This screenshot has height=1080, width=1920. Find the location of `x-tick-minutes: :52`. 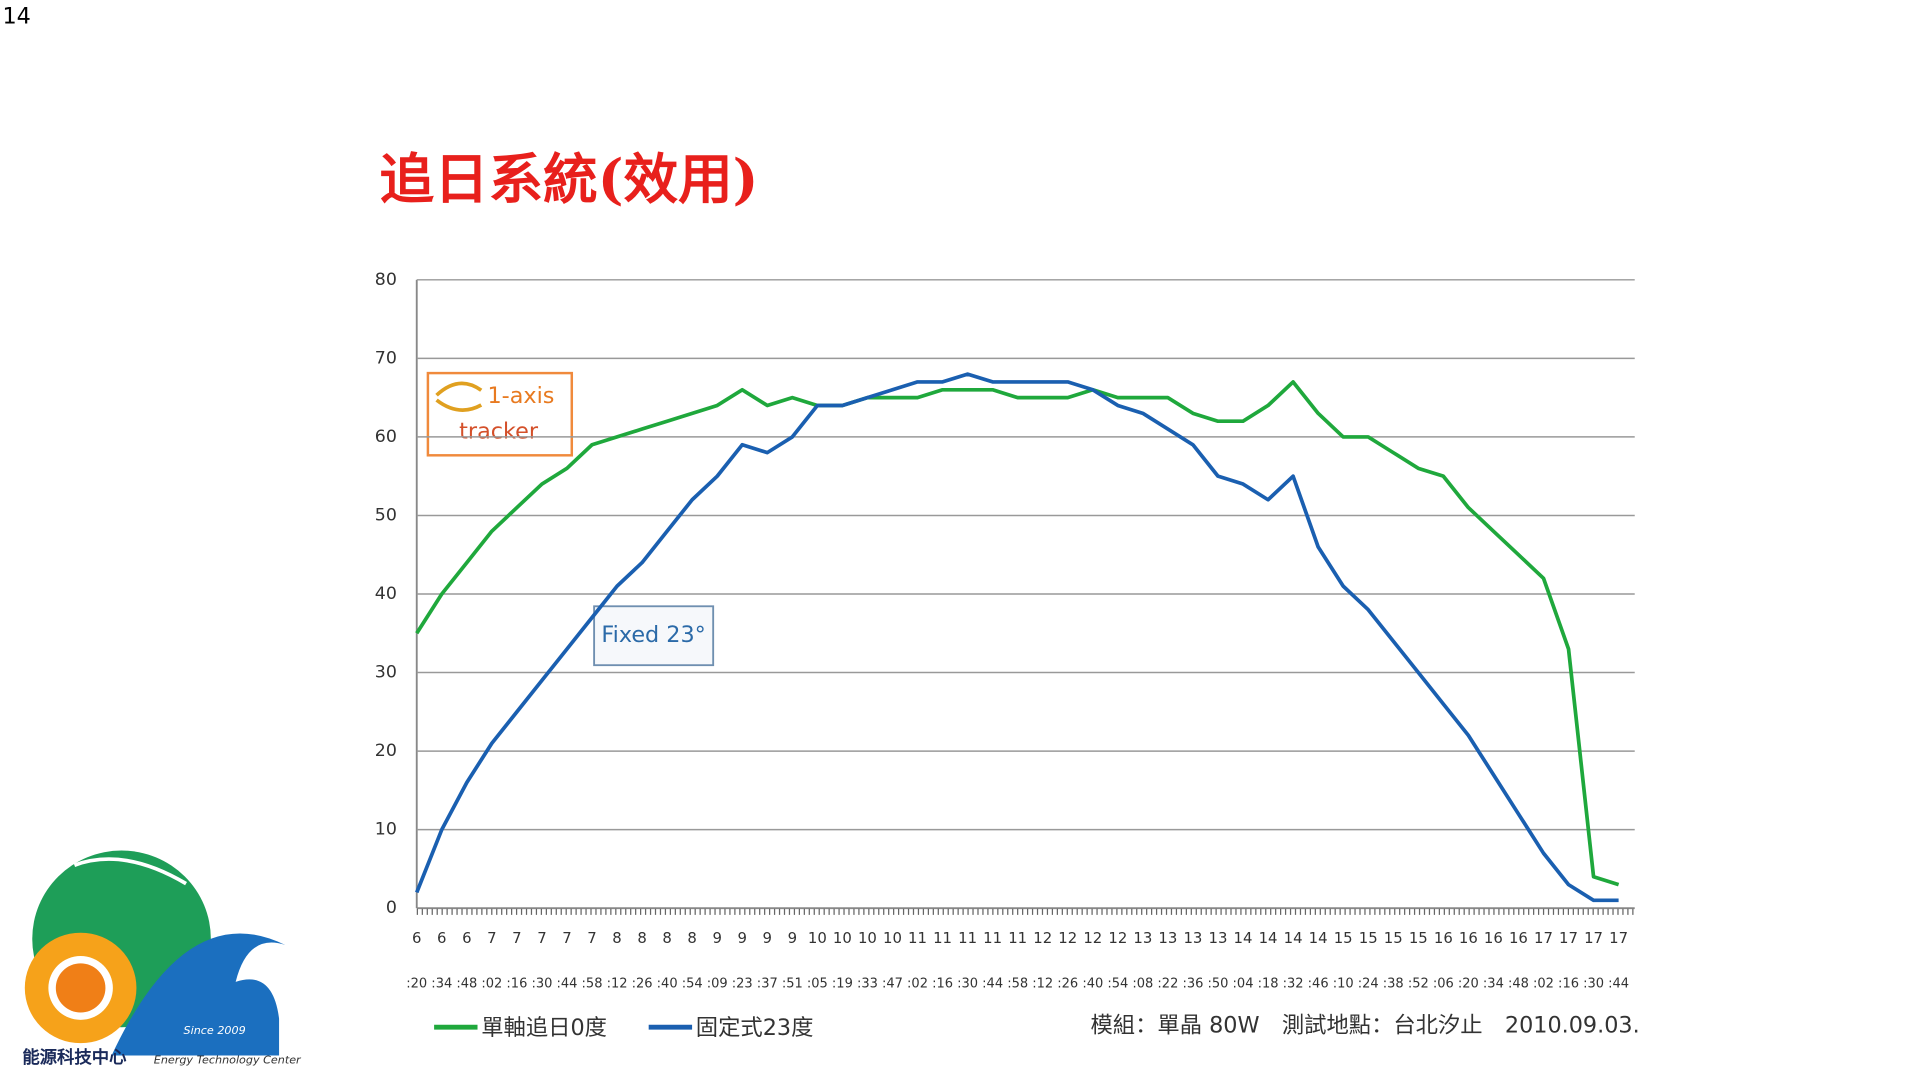

x-tick-minutes: :52 is located at coordinates (1418, 984).